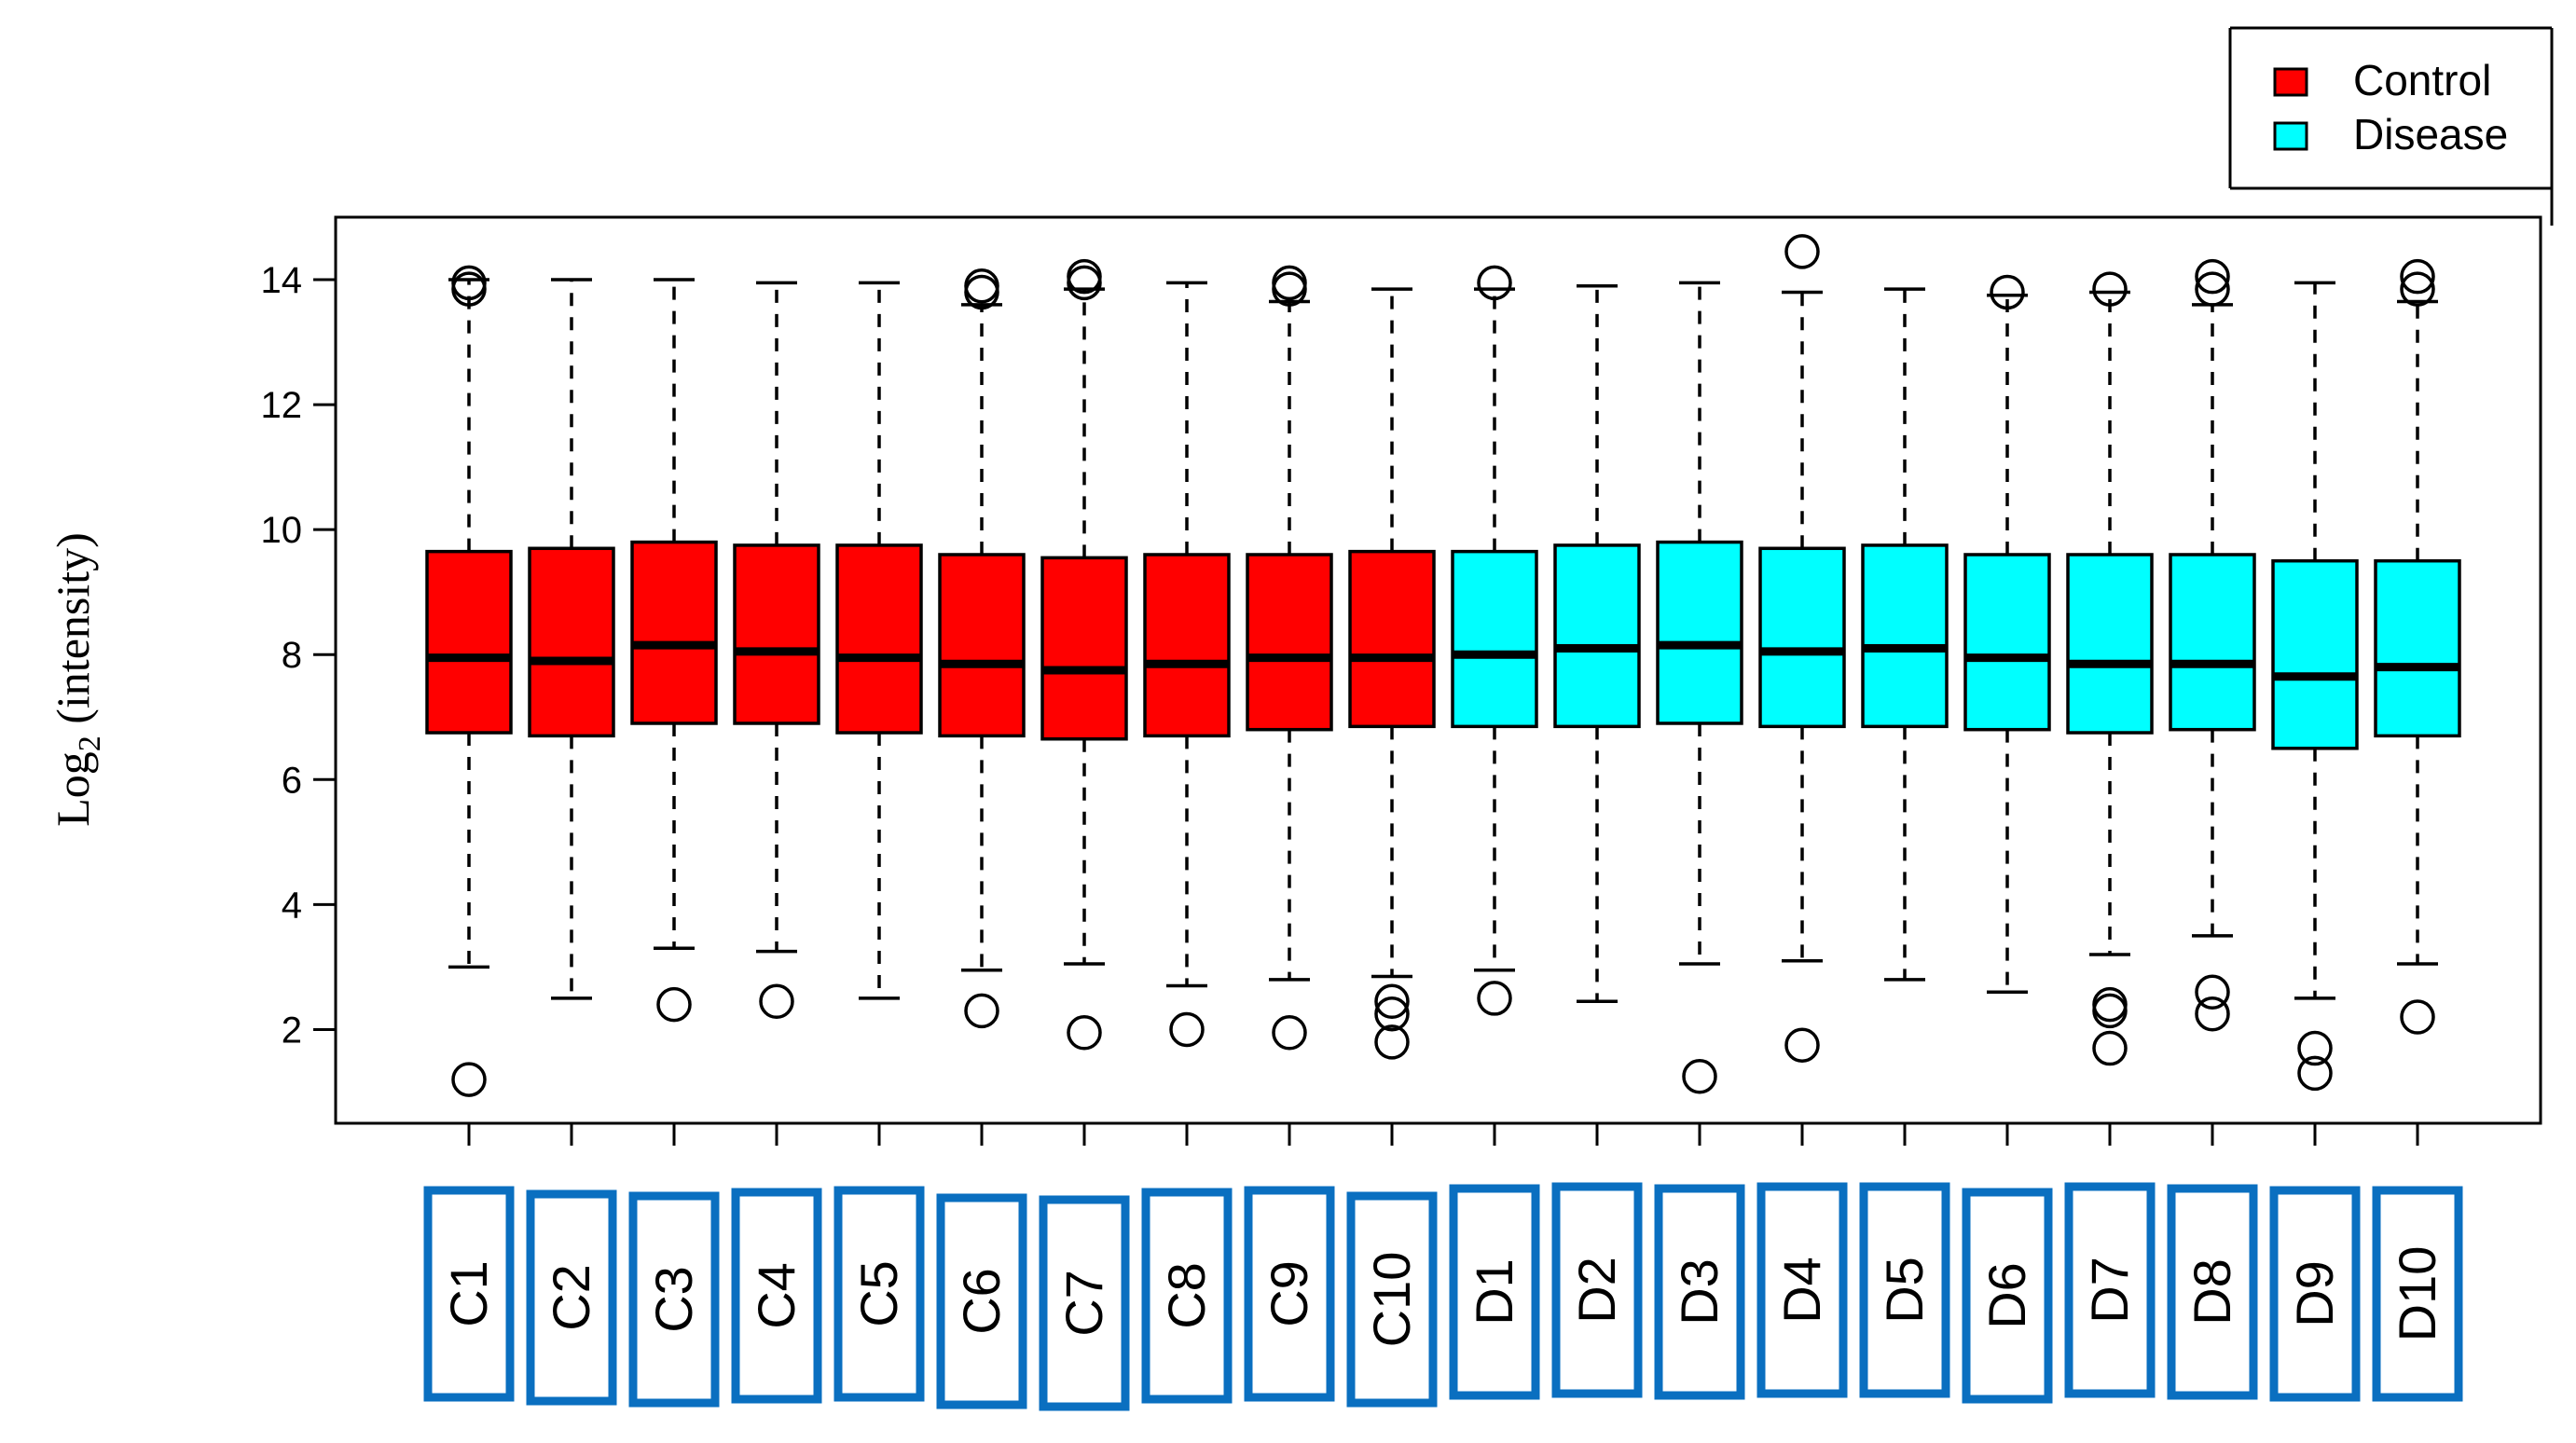  What do you see at coordinates (90, 743) in the screenshot?
I see `y-axis-label-subscript: 2` at bounding box center [90, 743].